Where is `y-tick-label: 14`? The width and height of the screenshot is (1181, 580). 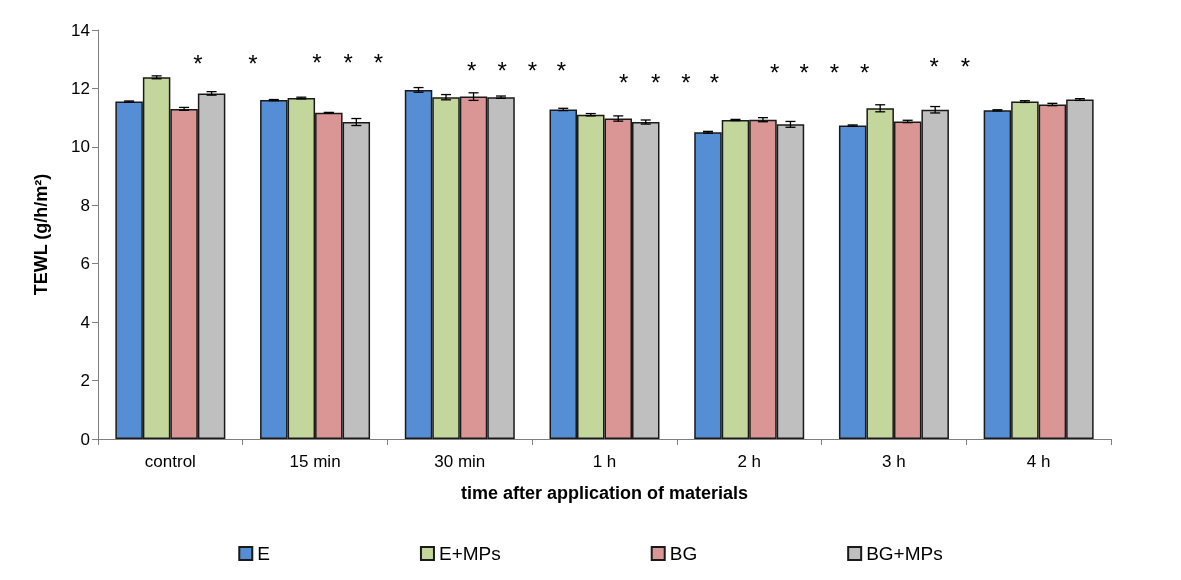
y-tick-label: 14 is located at coordinates (80, 30).